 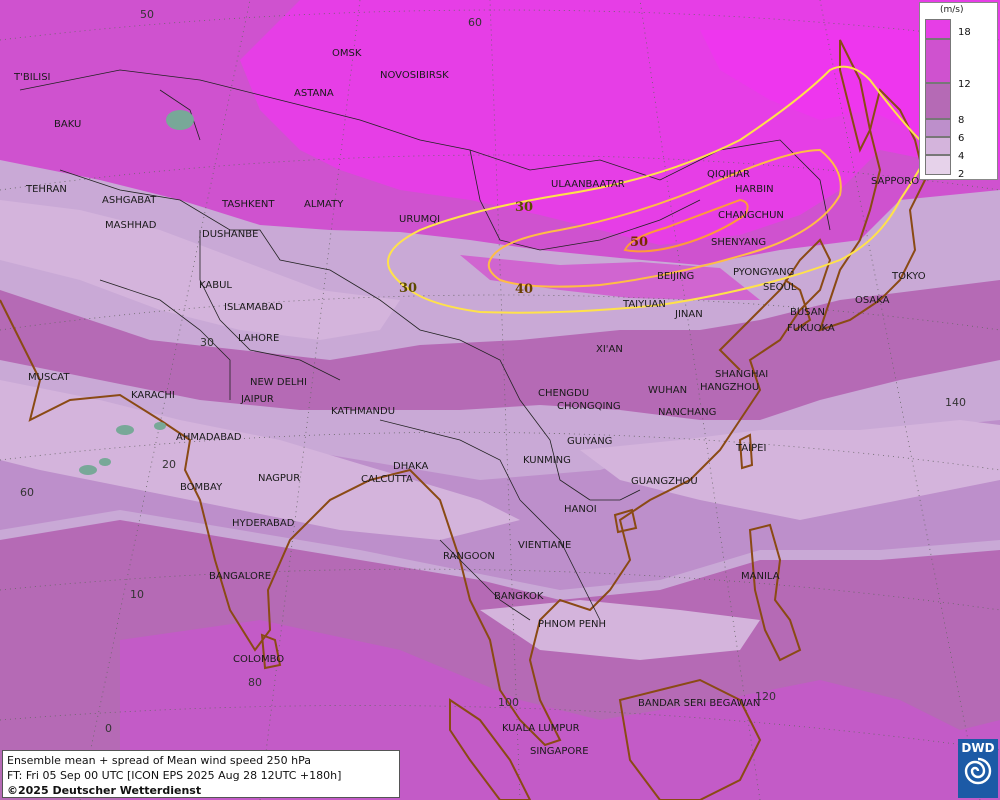 What do you see at coordinates (872, 210) in the screenshot?
I see `coast-japan` at bounding box center [872, 210].